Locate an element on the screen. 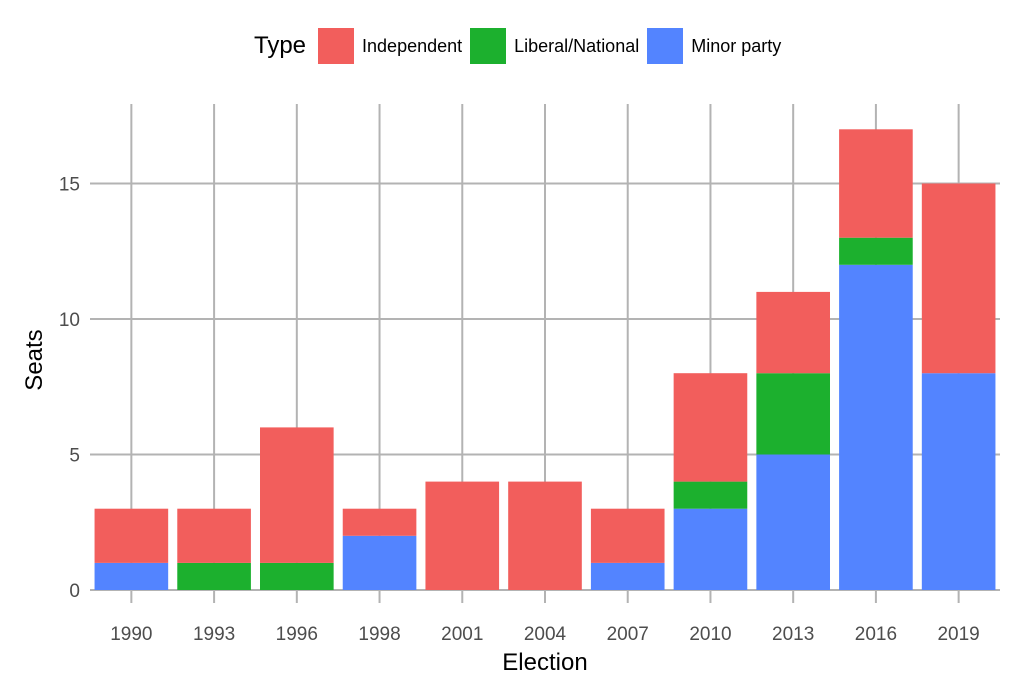 The image size is (1024, 683). y-tick-label-5: 5 is located at coordinates (74, 456).